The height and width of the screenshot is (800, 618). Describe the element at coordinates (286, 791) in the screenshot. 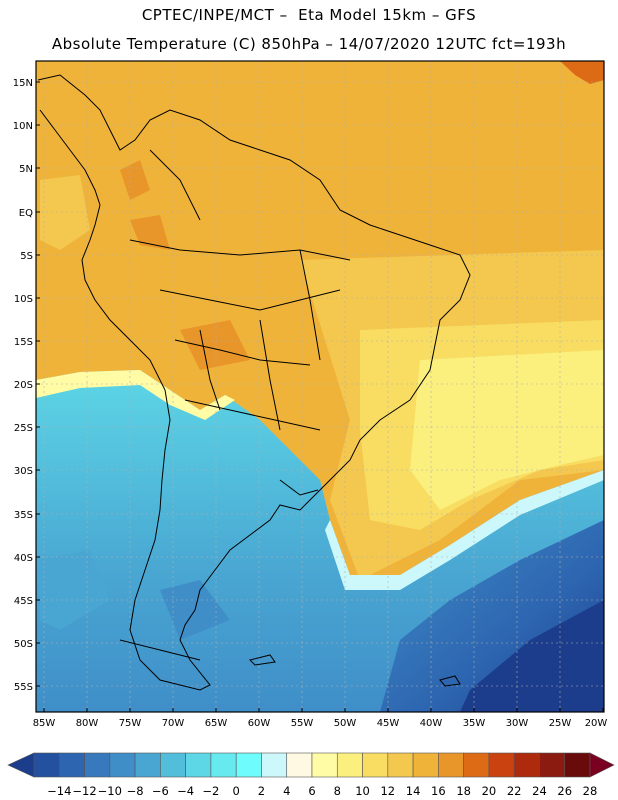

I see `colorbar-label: 4` at that location.